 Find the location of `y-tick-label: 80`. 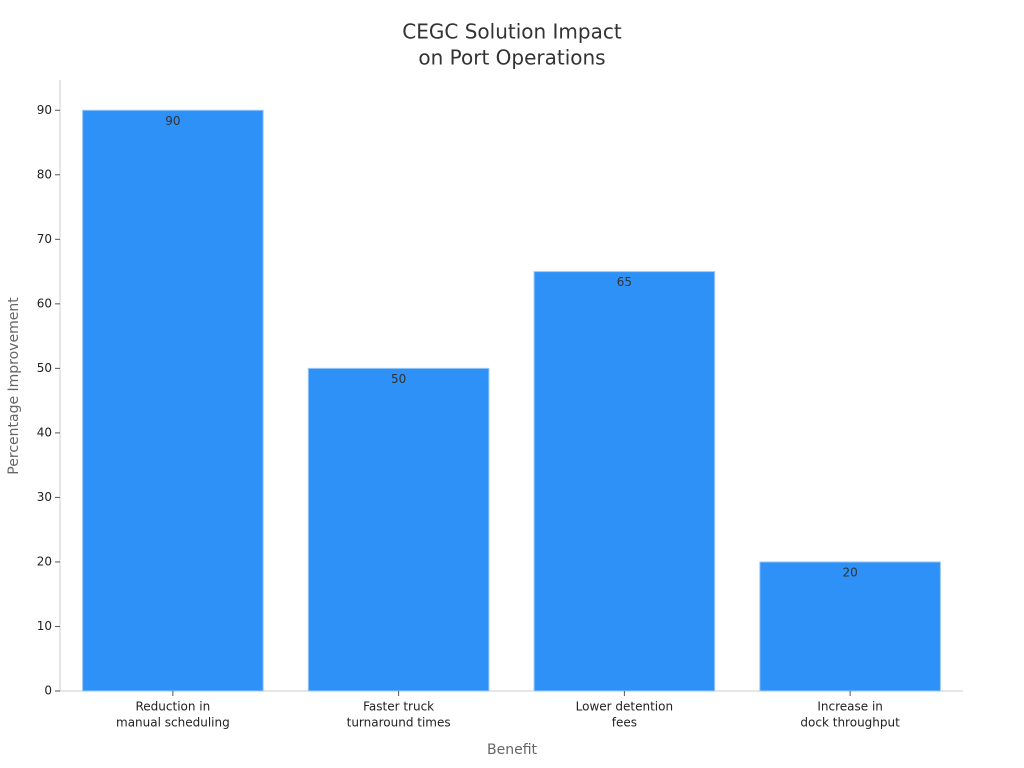

y-tick-label: 80 is located at coordinates (44, 174).